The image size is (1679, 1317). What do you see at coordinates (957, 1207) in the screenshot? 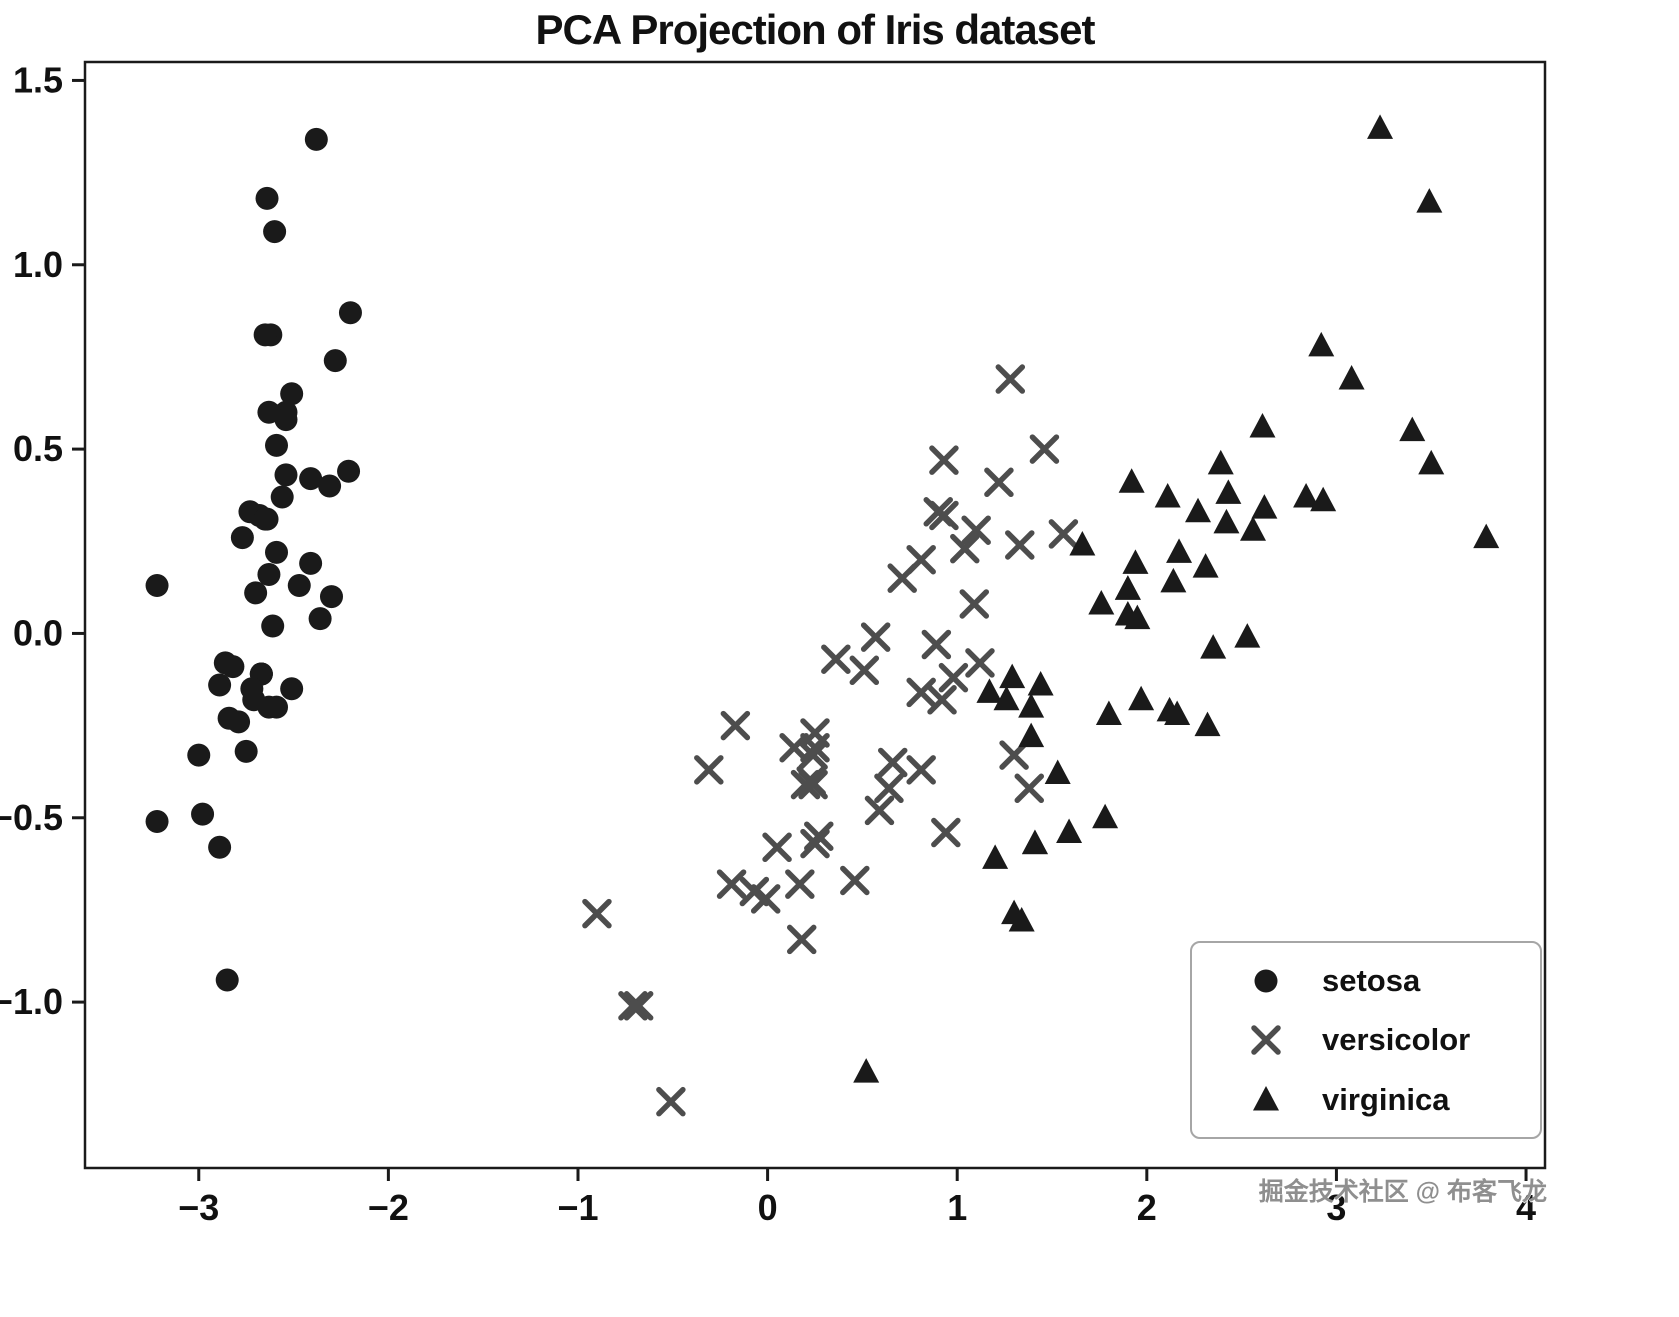
I see `x-tick-label: 1` at bounding box center [957, 1207].